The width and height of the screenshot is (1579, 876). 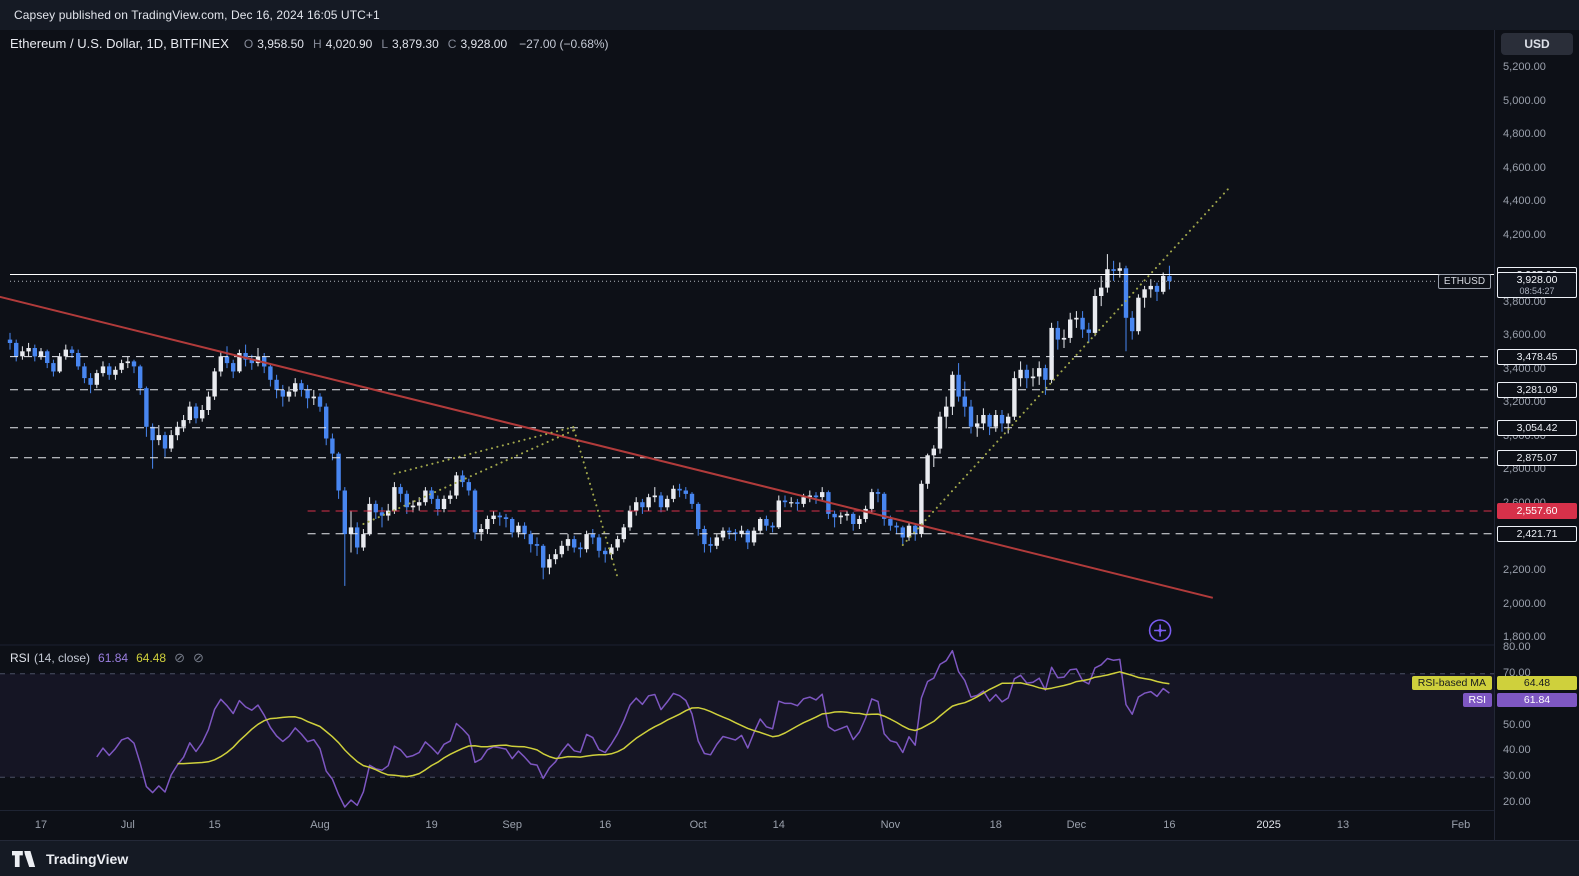 What do you see at coordinates (349, 44) in the screenshot?
I see `high-value: 4,020.90` at bounding box center [349, 44].